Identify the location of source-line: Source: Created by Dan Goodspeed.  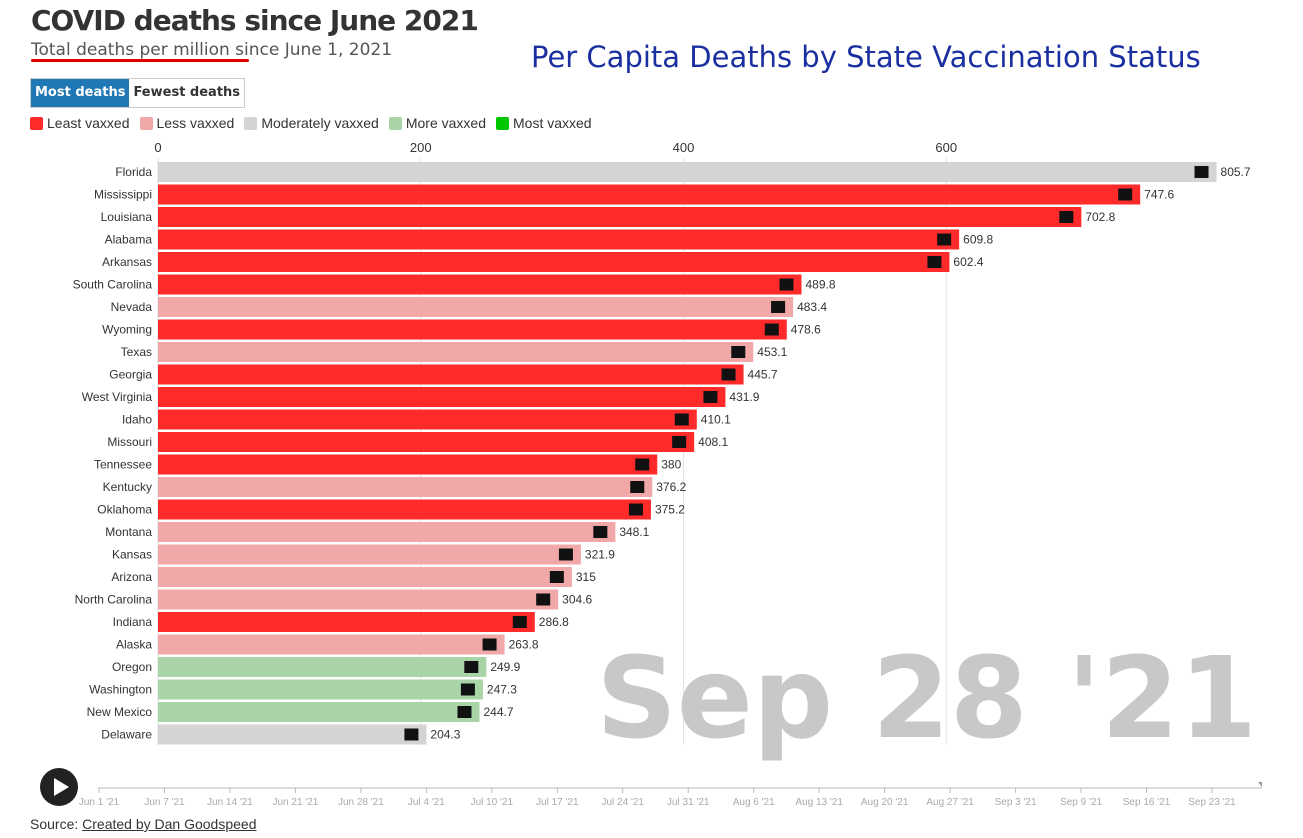
(143, 824).